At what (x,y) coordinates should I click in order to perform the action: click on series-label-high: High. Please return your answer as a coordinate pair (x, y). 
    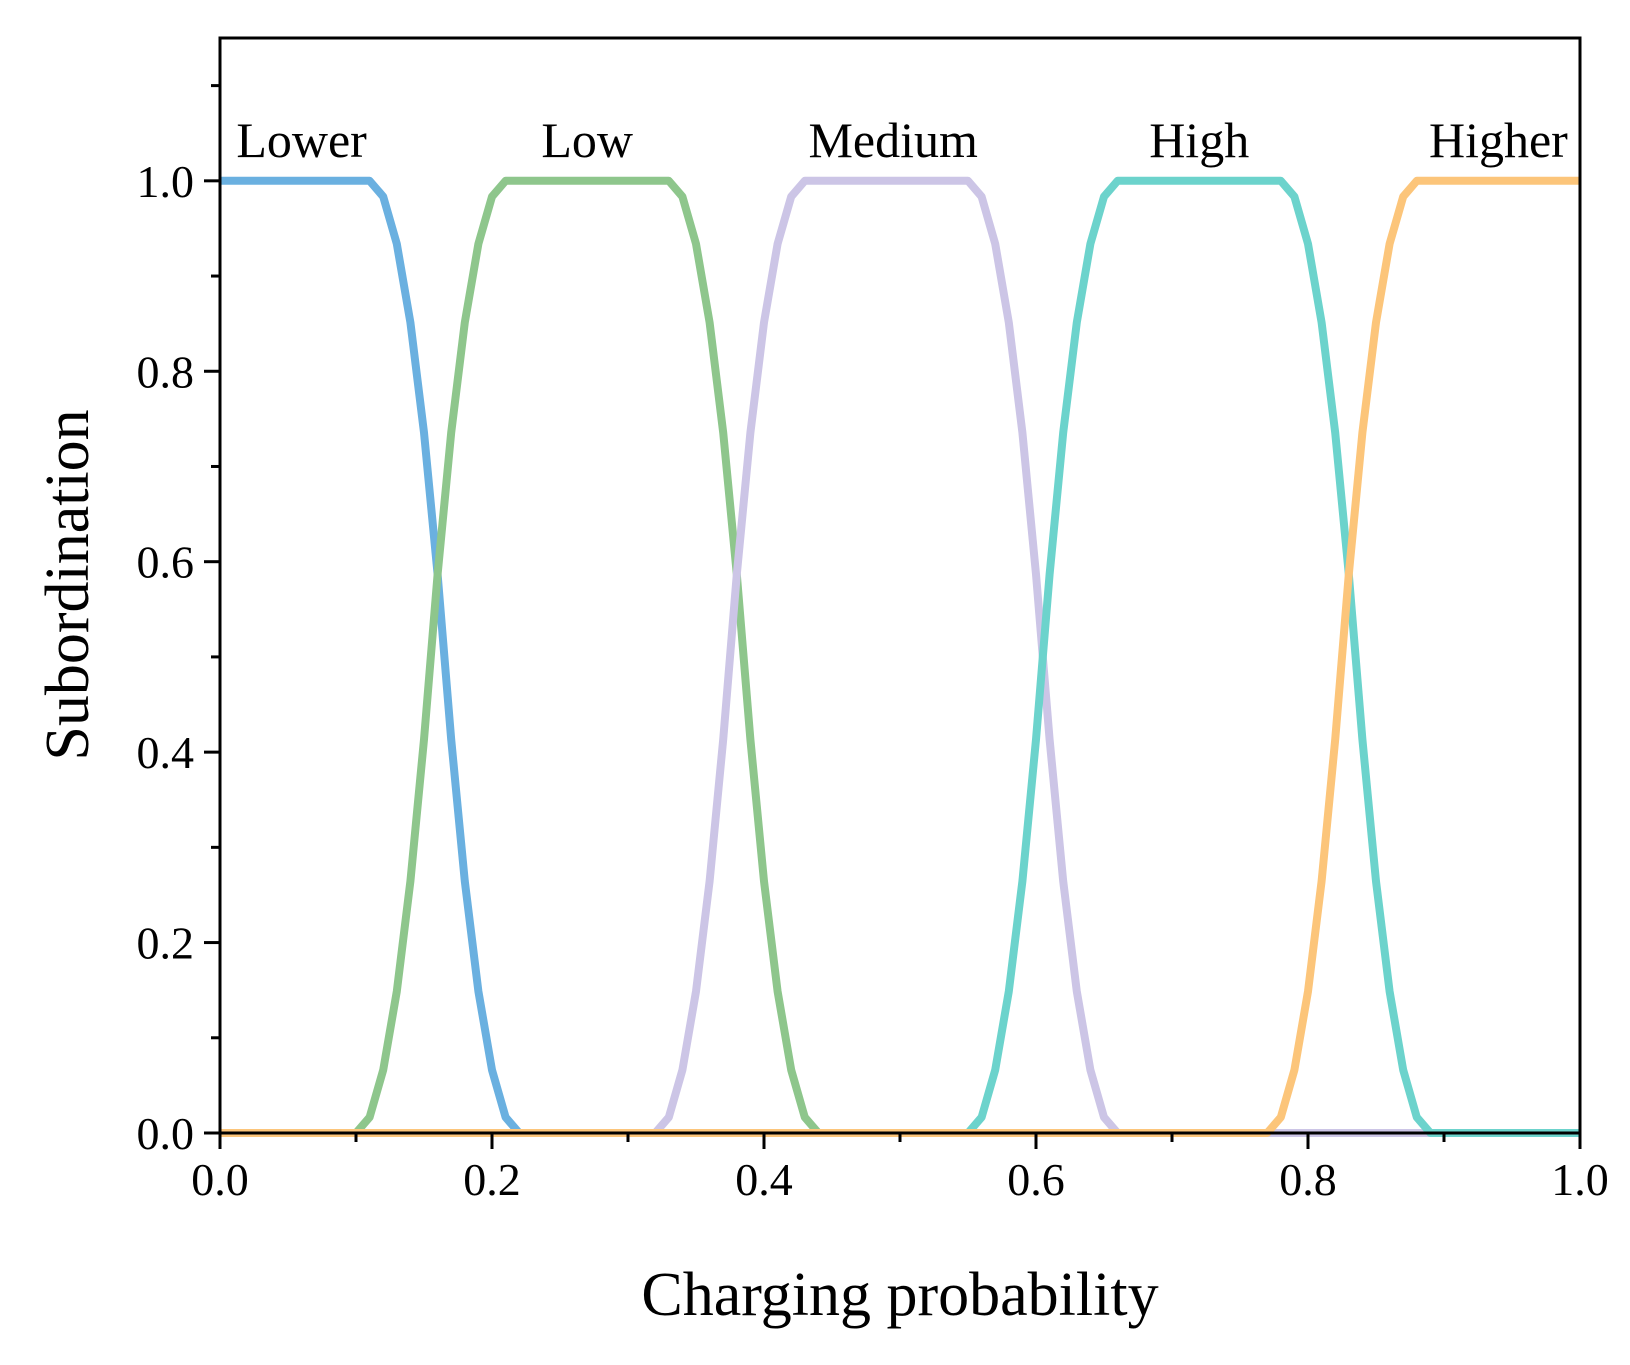
    Looking at the image, I should click on (1199, 140).